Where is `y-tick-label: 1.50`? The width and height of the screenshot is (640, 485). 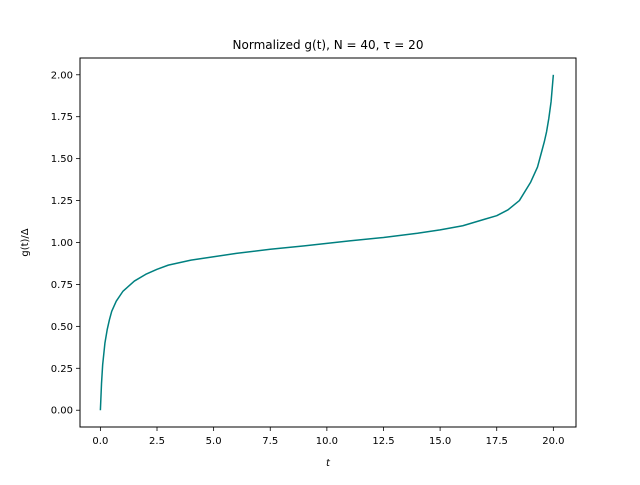 y-tick-label: 1.50 is located at coordinates (62, 159).